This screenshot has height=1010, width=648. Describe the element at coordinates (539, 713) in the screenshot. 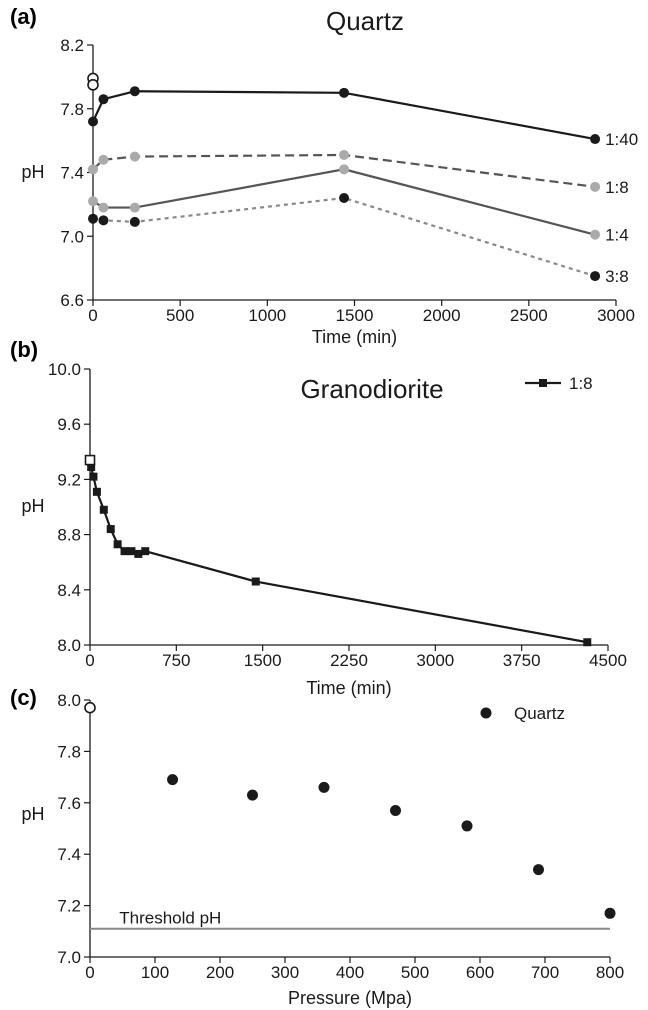

I see `legend-label: Quartz` at that location.